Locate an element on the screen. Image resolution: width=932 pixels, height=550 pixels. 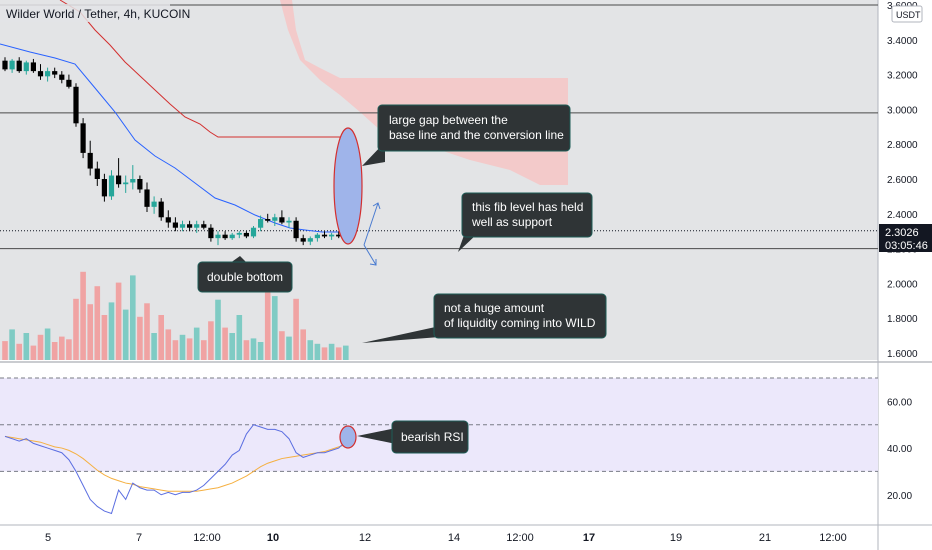
time-axis-ticks: 5 7 12:00 10 12 14 12:00 17 19 21 12:00 is located at coordinates (446, 538).